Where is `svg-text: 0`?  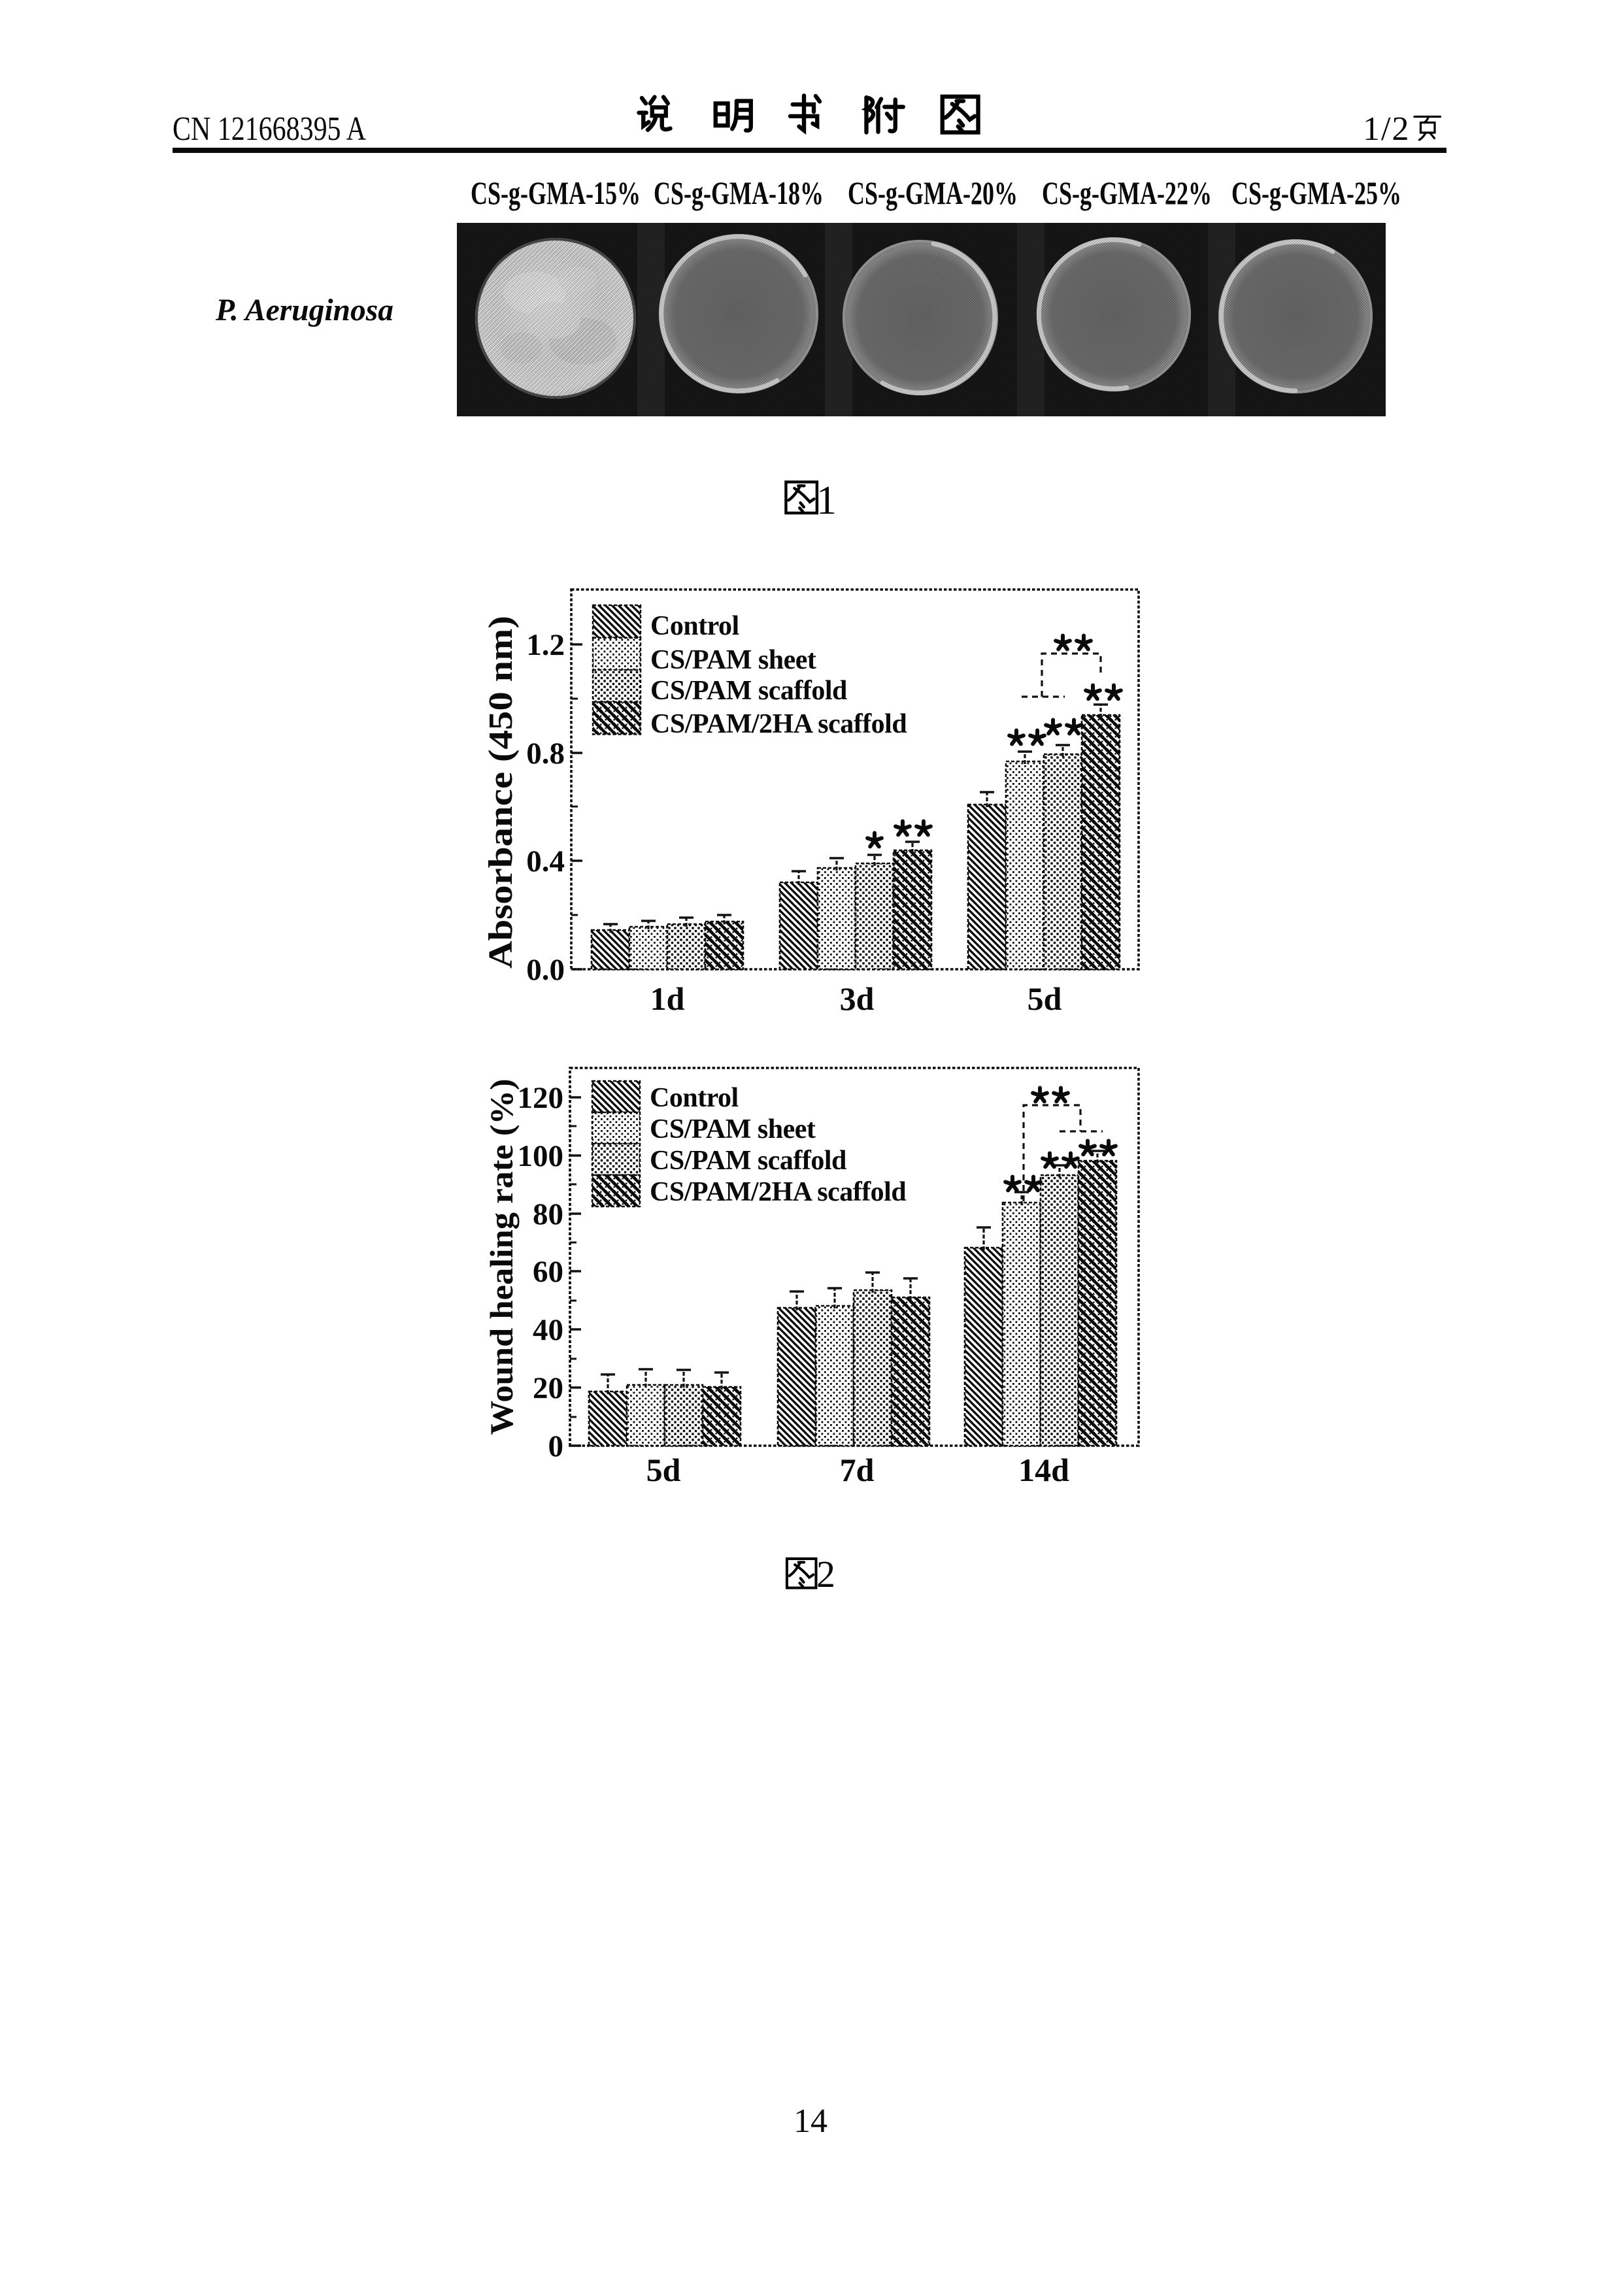 svg-text: 0 is located at coordinates (556, 1446).